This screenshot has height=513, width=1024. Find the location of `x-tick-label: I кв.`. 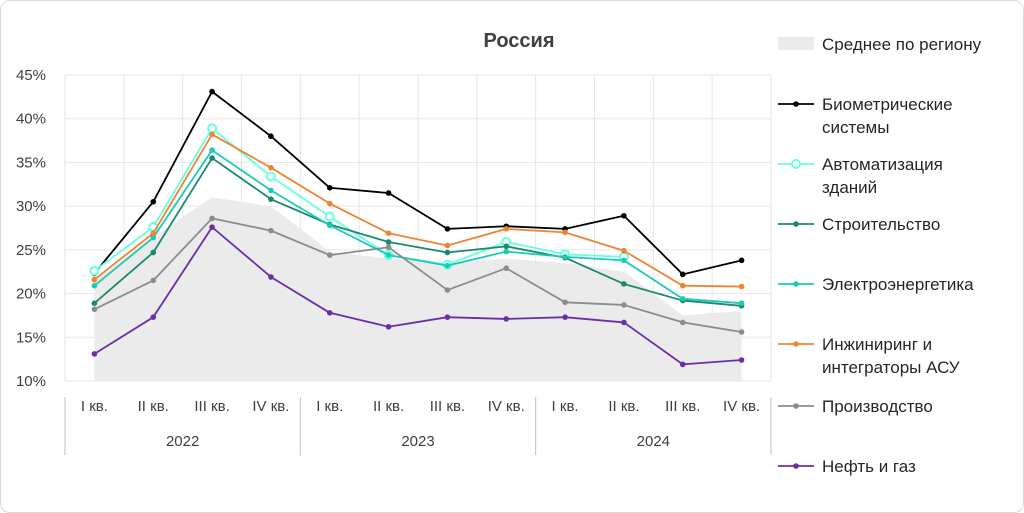

x-tick-label: I кв. is located at coordinates (94, 406).